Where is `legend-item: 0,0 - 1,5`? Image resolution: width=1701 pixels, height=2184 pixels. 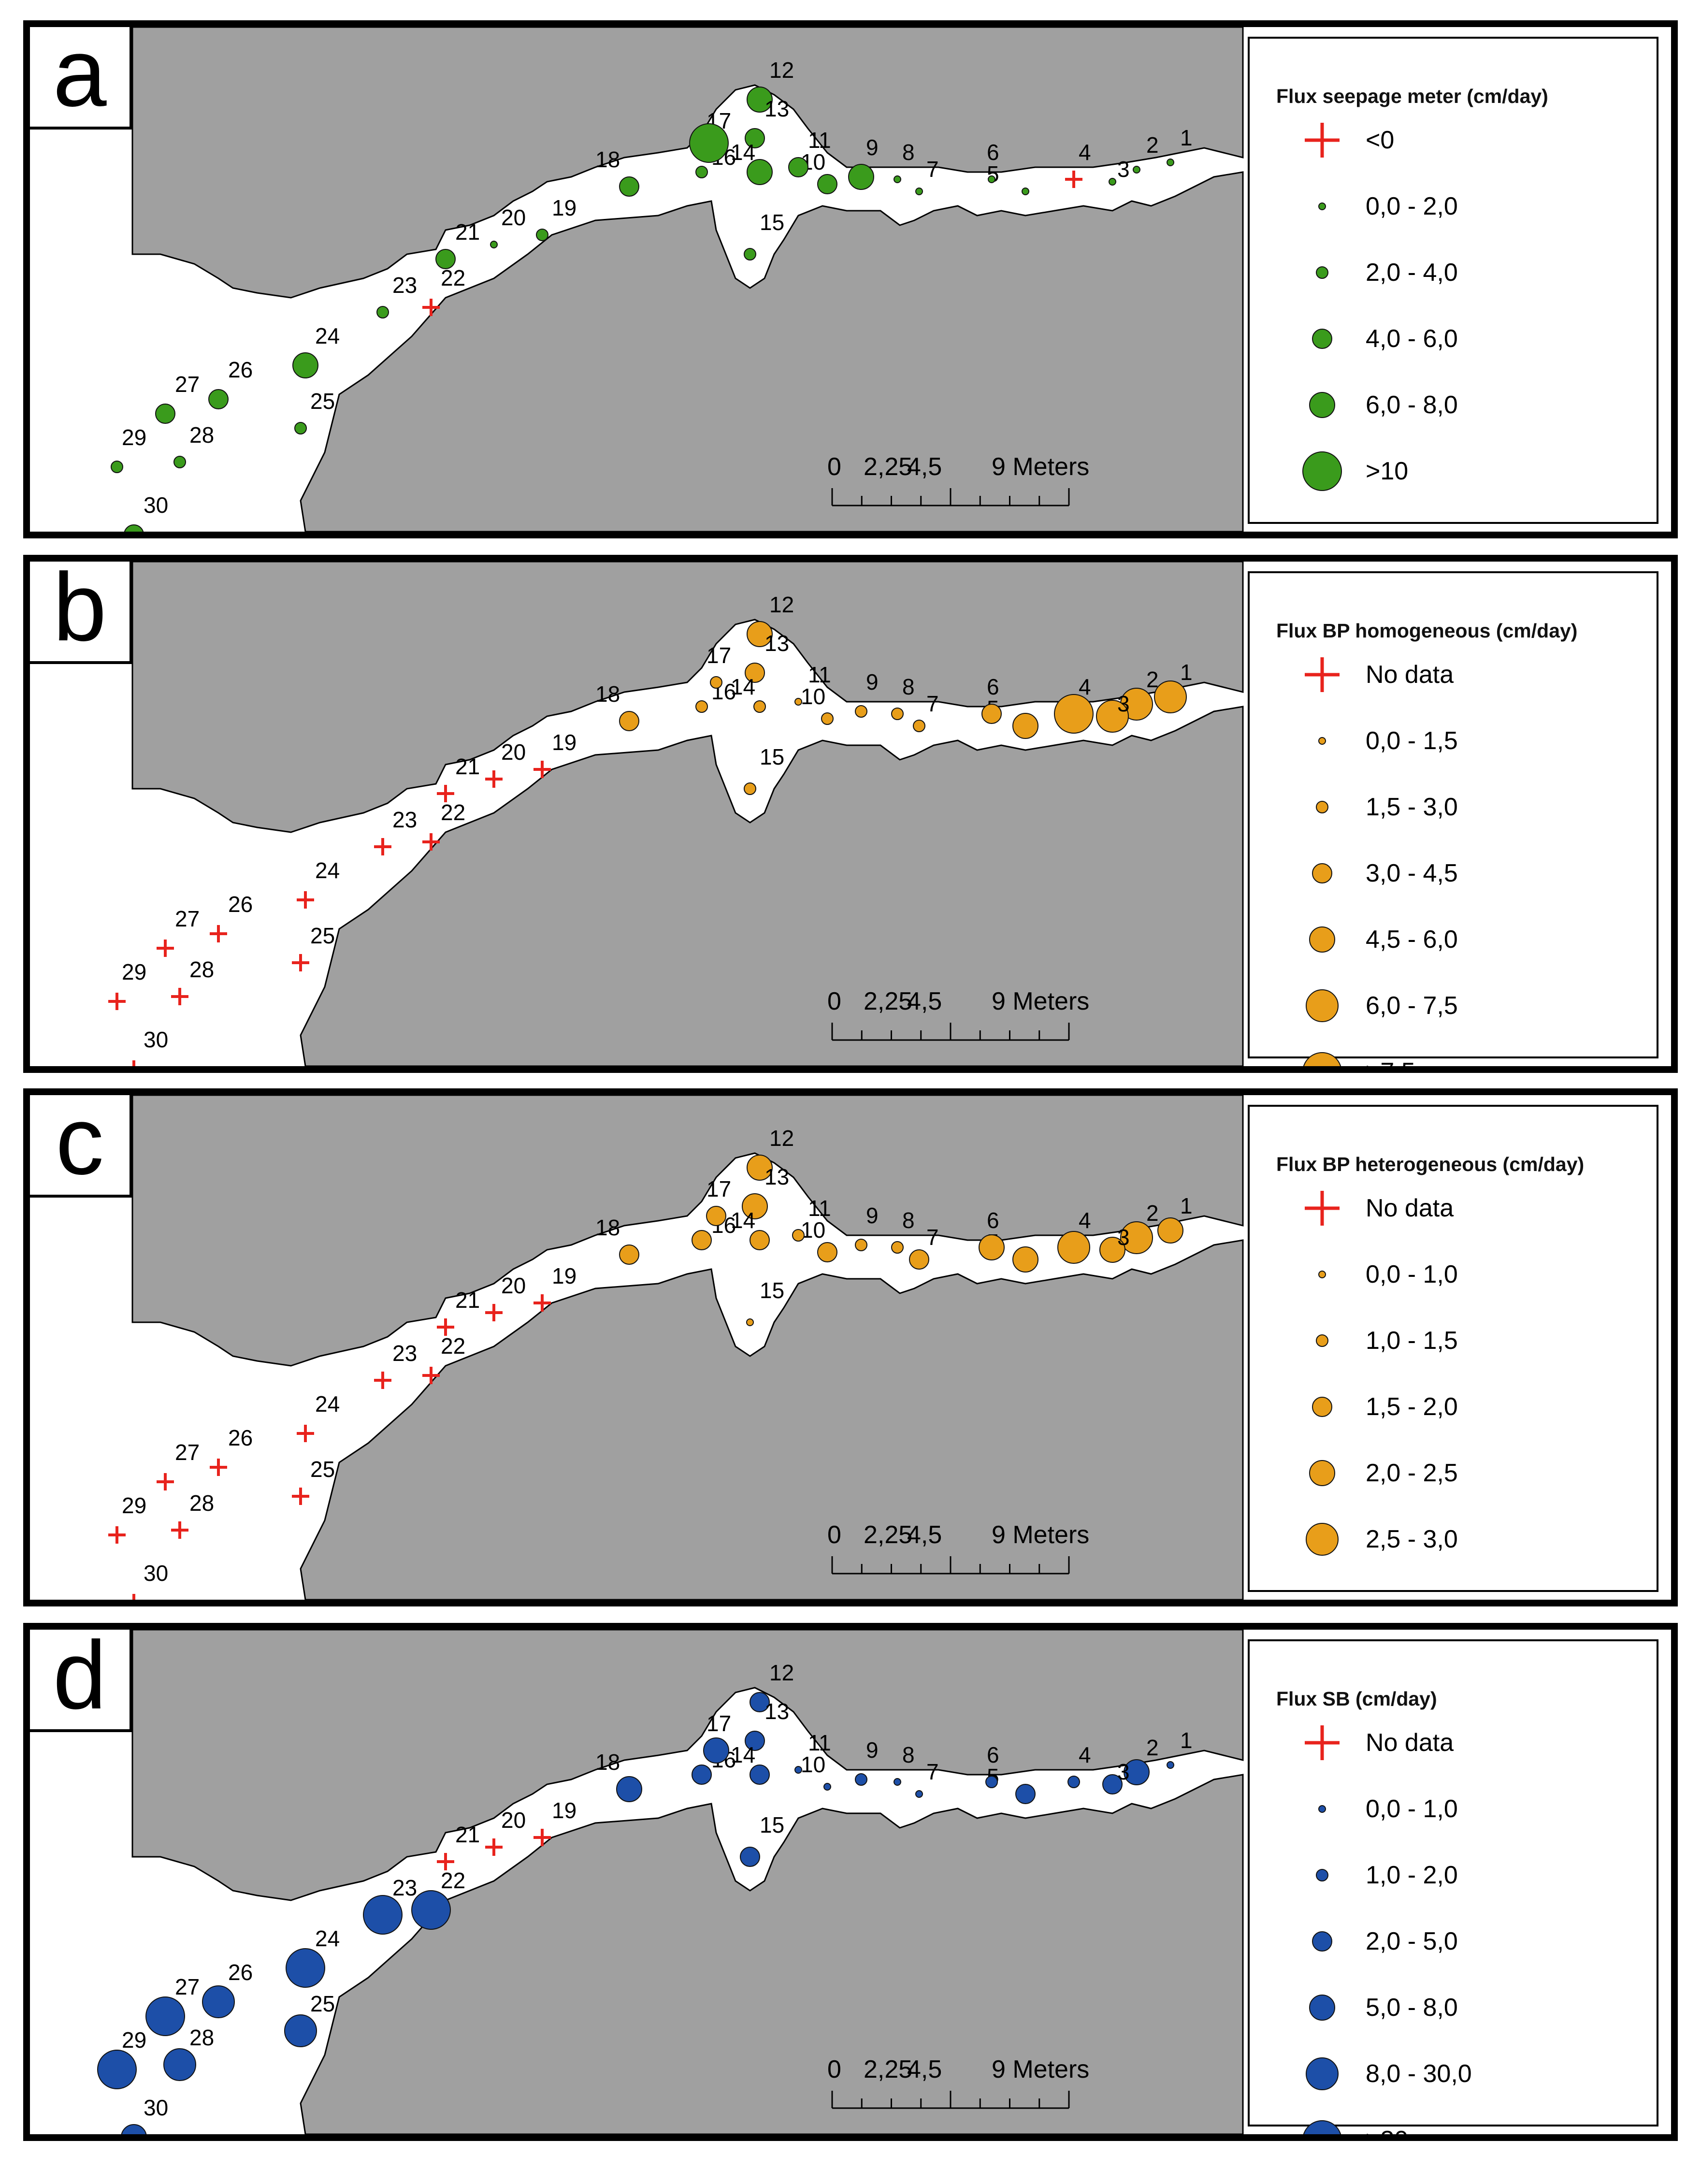 legend-item: 0,0 - 1,5 is located at coordinates (1455, 741).